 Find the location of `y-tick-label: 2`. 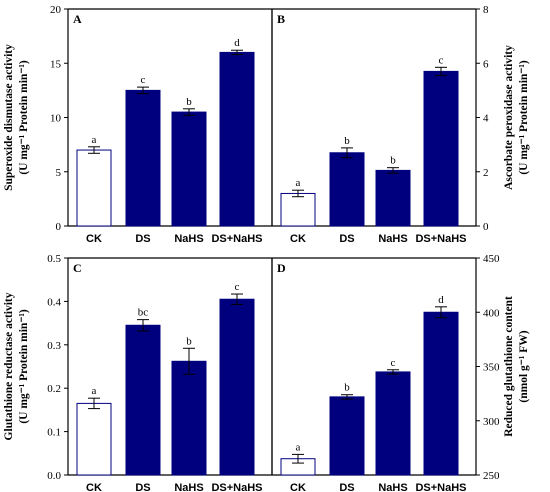

y-tick-label: 2 is located at coordinates (486, 173).